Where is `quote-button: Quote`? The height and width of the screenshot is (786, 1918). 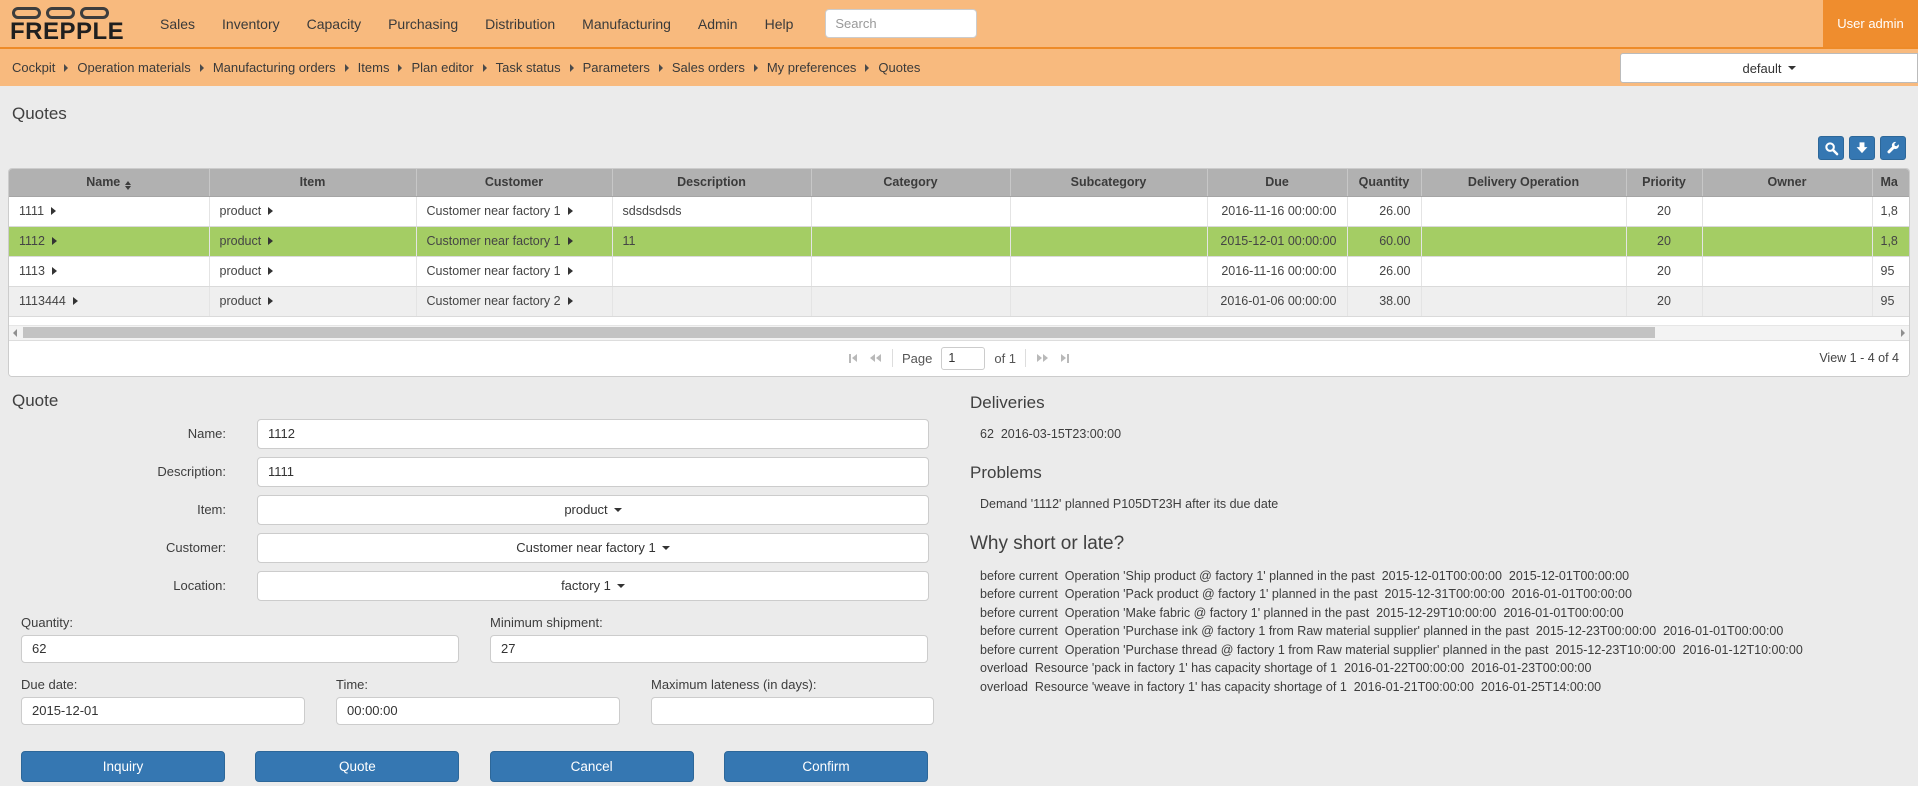
quote-button: Quote is located at coordinates (357, 766).